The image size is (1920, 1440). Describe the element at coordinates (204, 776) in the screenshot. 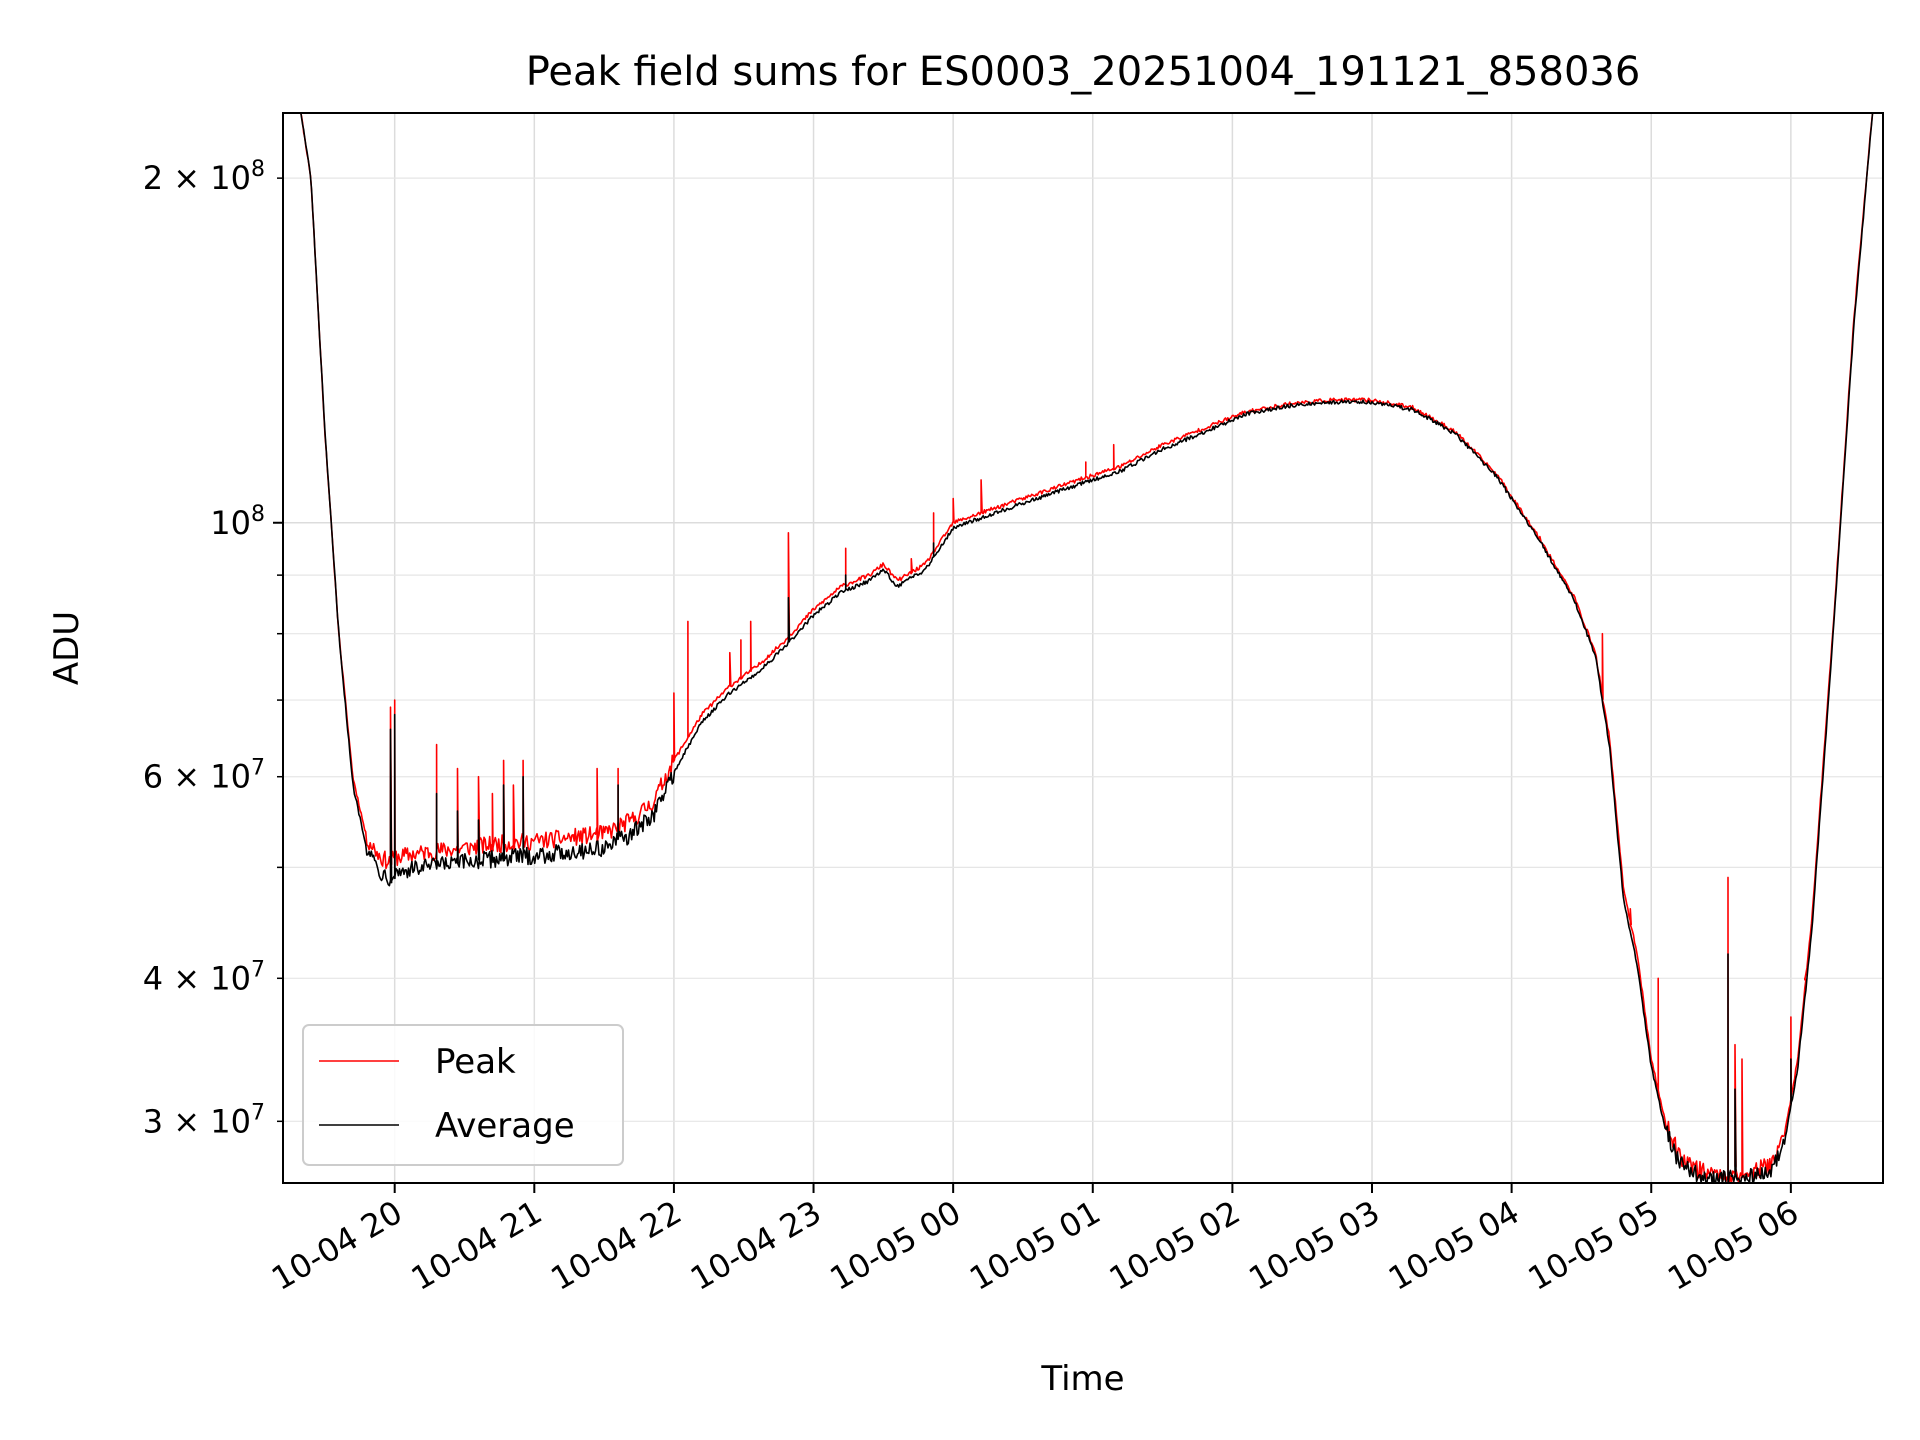

I see `y-tick-label: 6 × 107` at that location.